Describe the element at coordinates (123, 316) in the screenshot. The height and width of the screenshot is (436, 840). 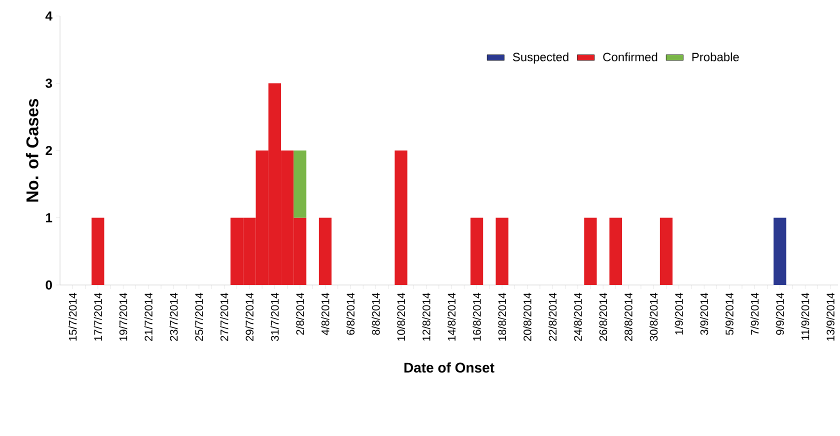
I see `x-tick-label: 19/7/2014` at that location.